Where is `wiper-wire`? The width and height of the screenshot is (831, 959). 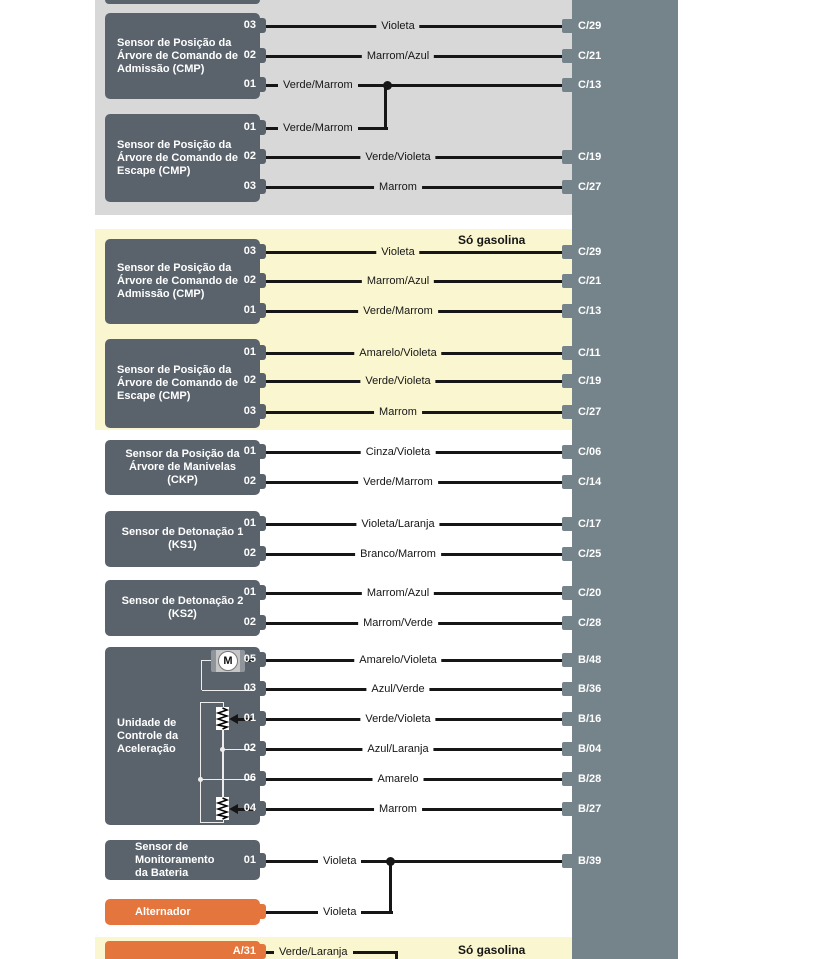
wiper-wire is located at coordinates (247, 809).